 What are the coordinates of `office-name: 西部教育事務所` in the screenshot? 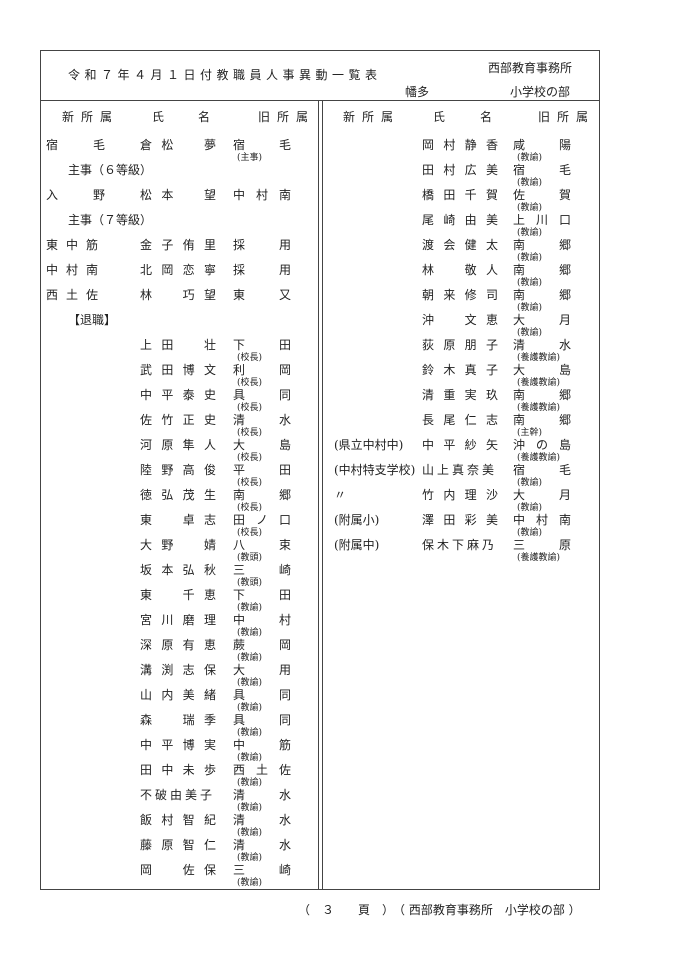 It's located at (530, 68).